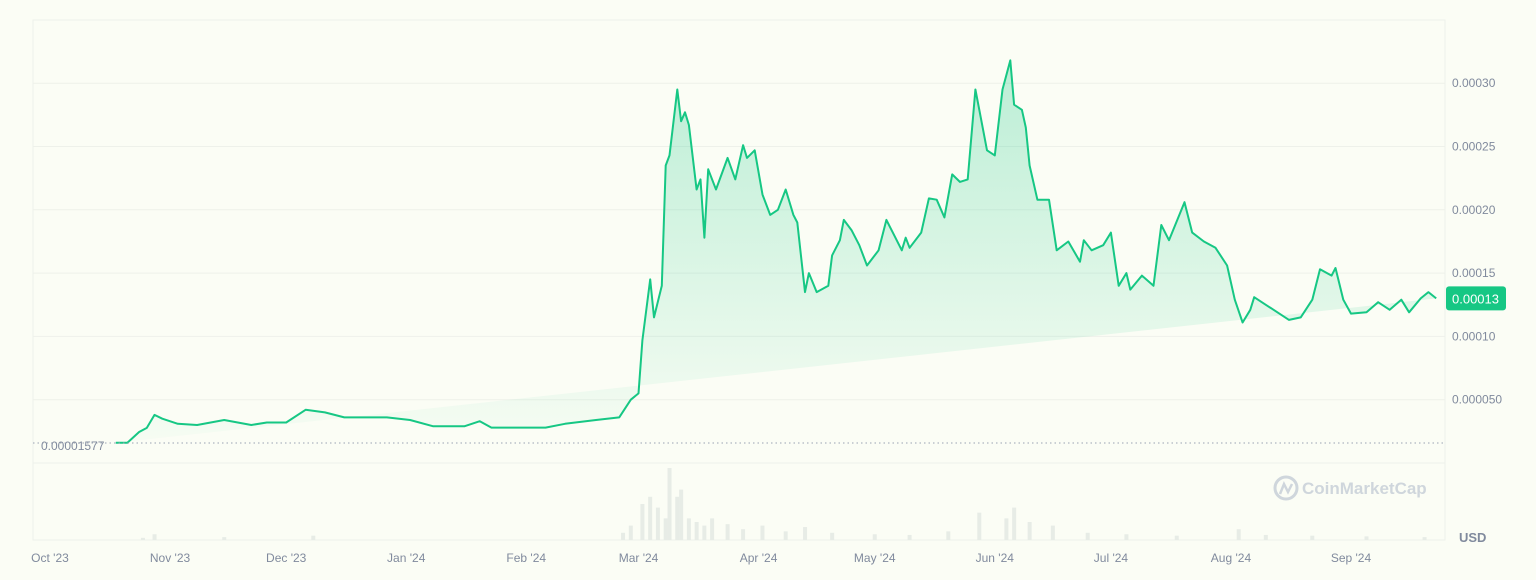  Describe the element at coordinates (170, 558) in the screenshot. I see `x-tick-label: Nov '23` at that location.